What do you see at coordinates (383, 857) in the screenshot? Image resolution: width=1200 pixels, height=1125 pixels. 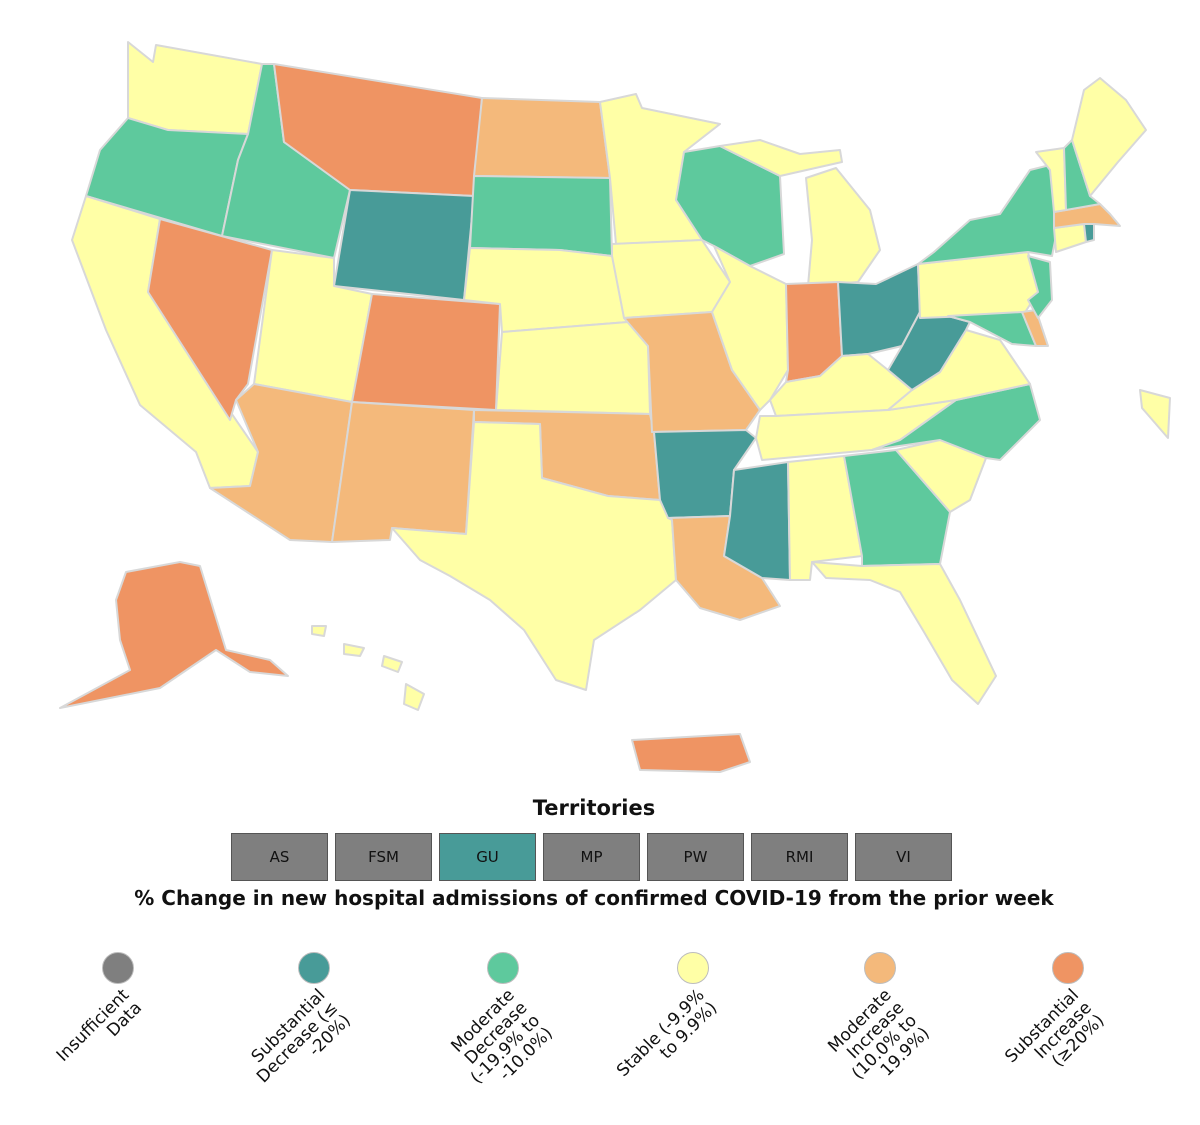 I see `territory-fsm: FSM` at bounding box center [383, 857].